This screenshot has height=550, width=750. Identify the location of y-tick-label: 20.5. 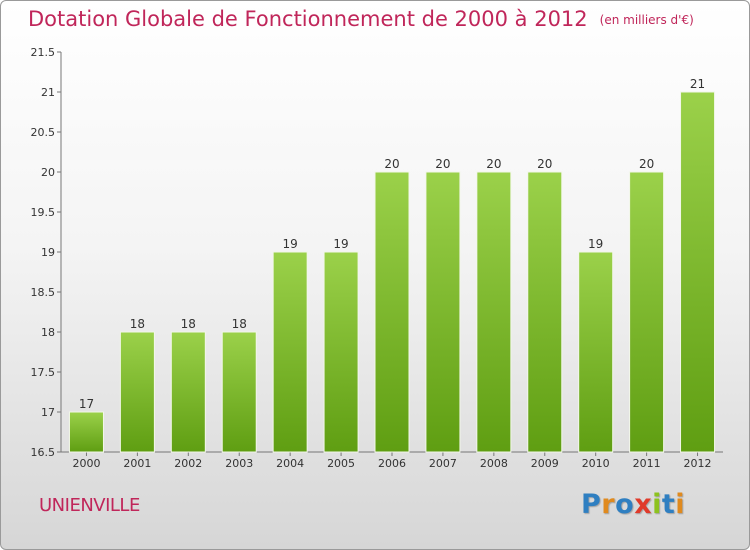
(43, 132).